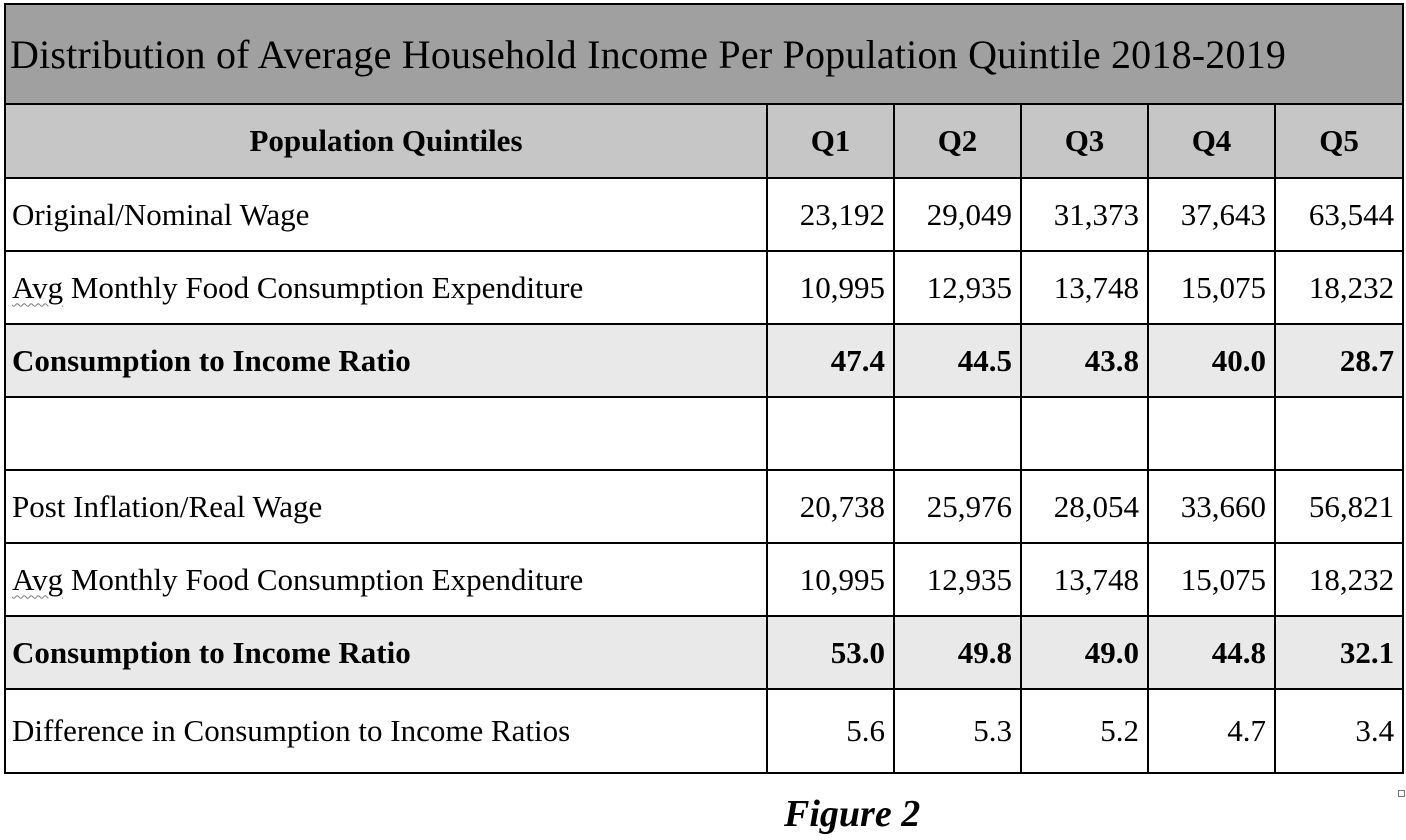 This screenshot has height=840, width=1406. What do you see at coordinates (1211, 506) in the screenshot?
I see `cell-q4: 33,660` at bounding box center [1211, 506].